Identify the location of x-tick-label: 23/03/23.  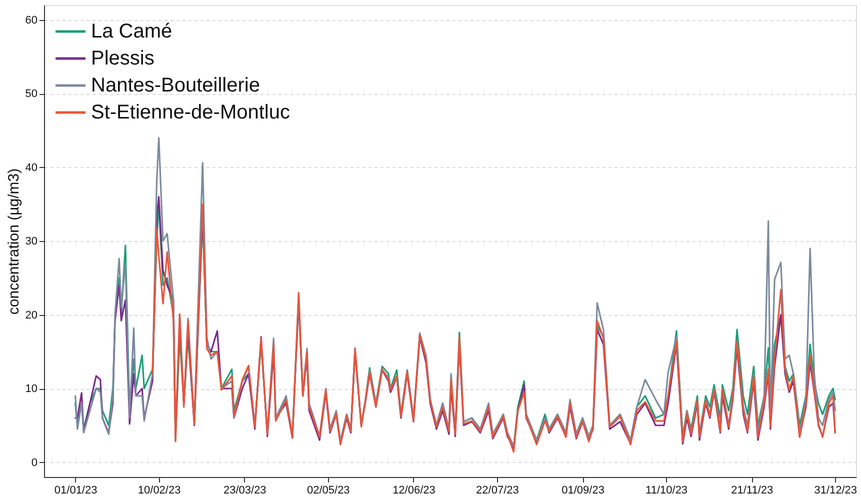
(244, 490).